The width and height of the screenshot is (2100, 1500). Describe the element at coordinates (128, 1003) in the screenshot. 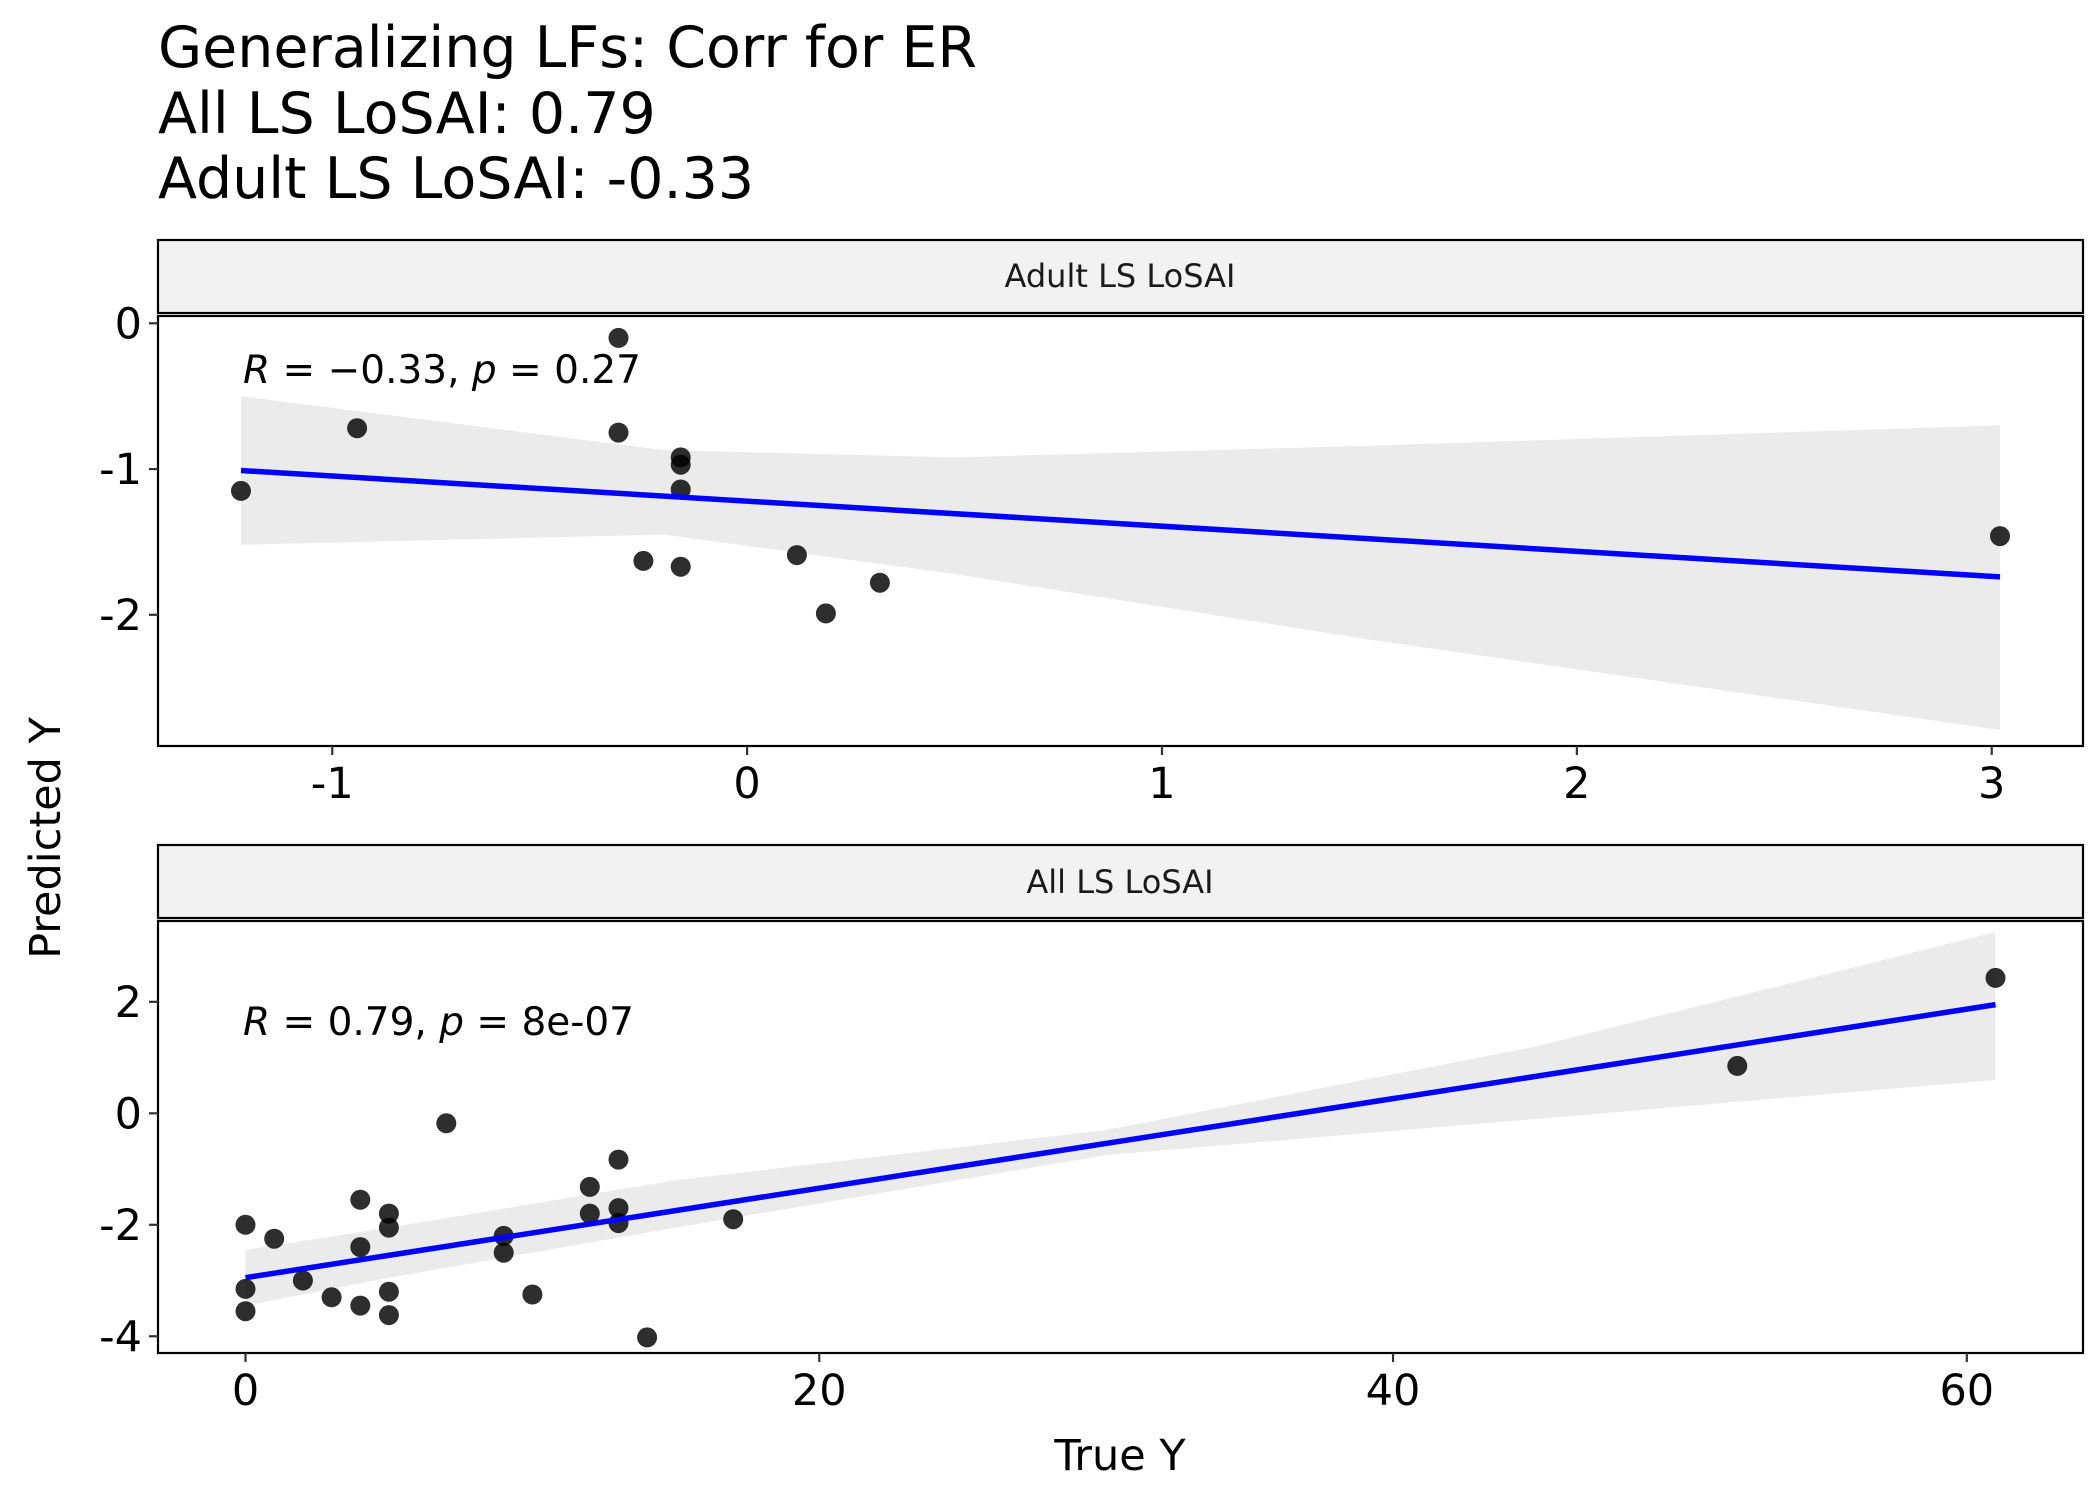

I see `panel-all-y-tick-label: 2` at that location.